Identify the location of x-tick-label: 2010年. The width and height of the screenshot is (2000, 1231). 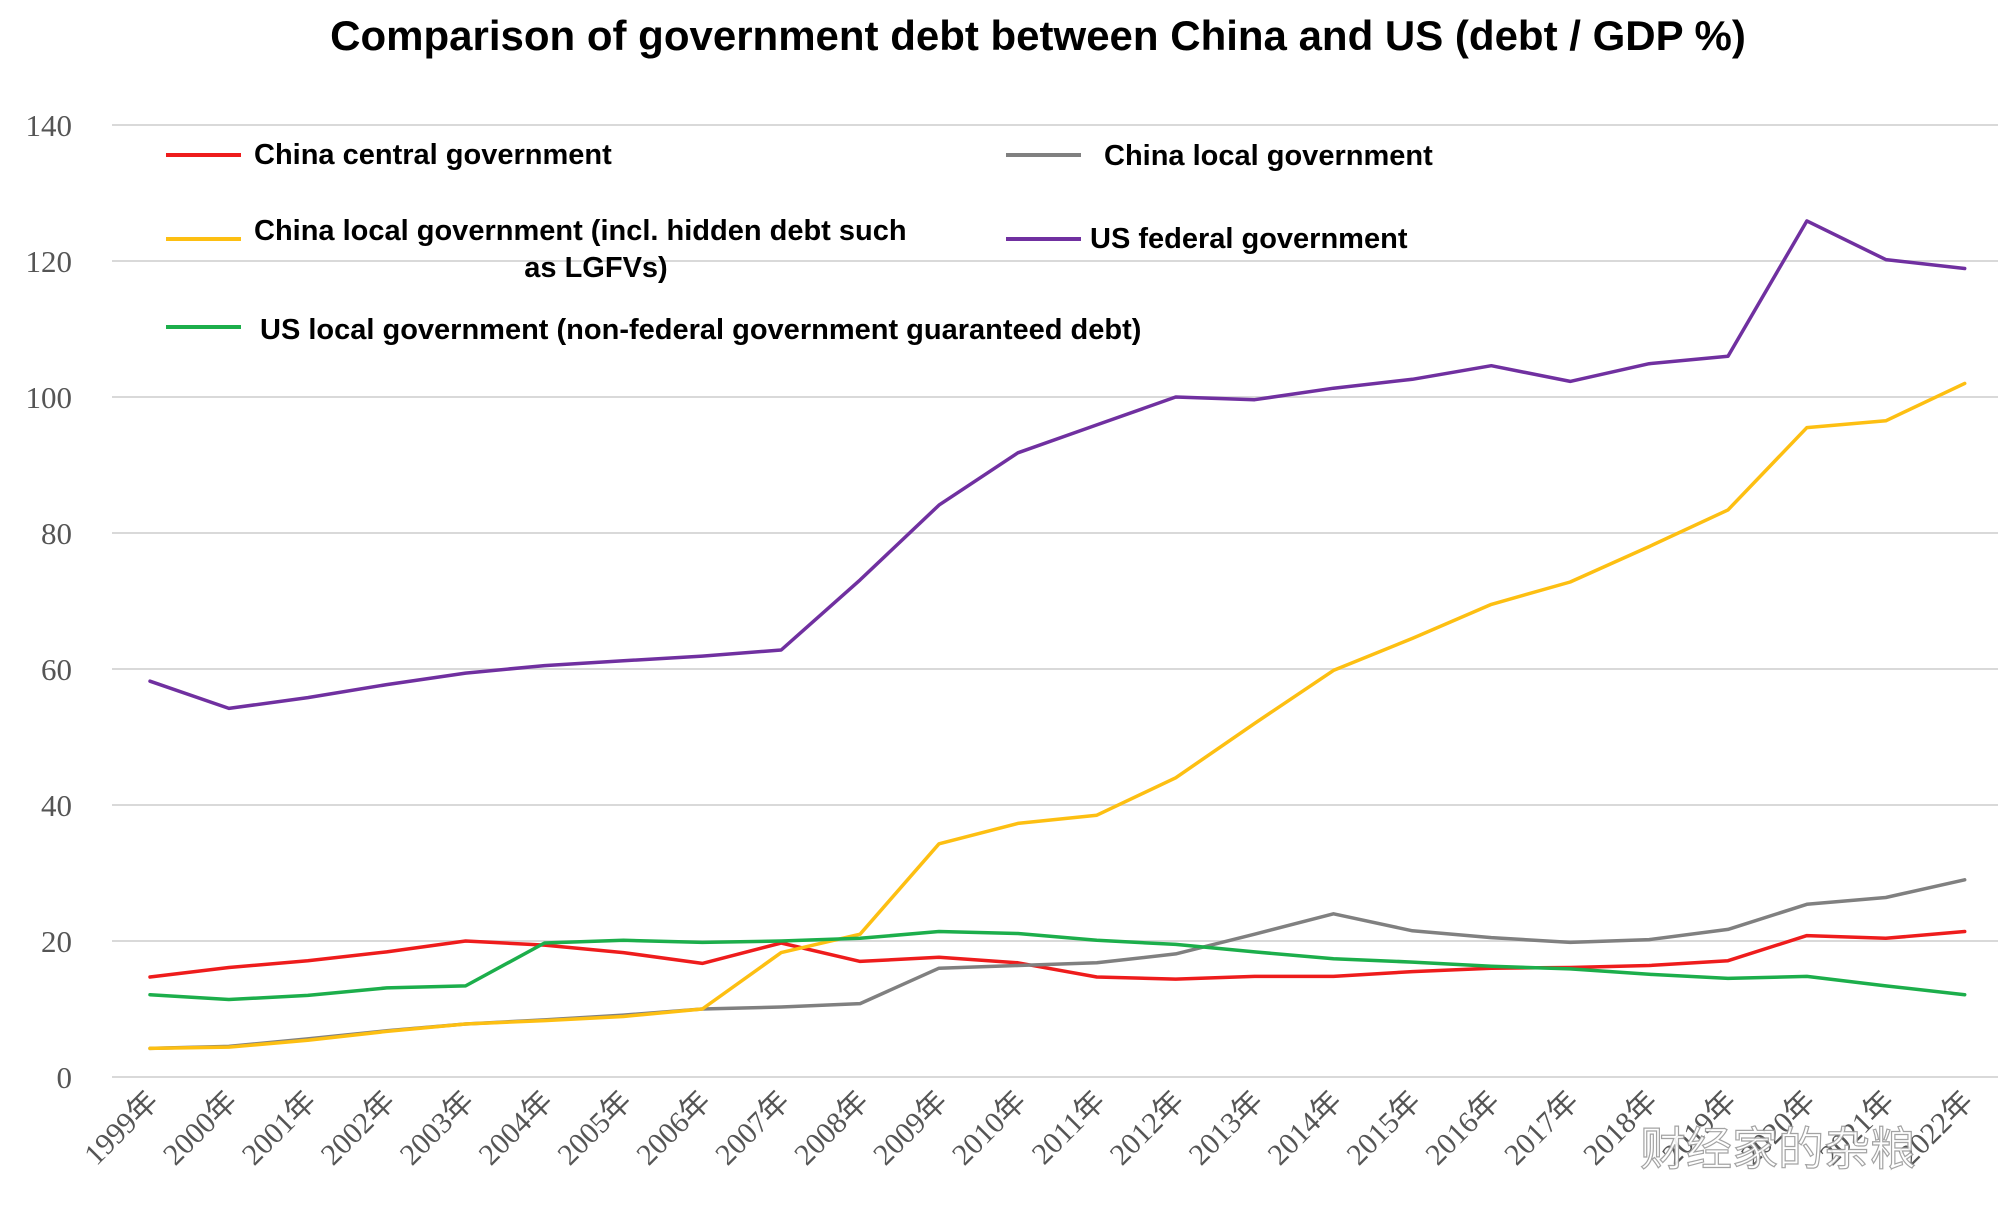
(989, 1128).